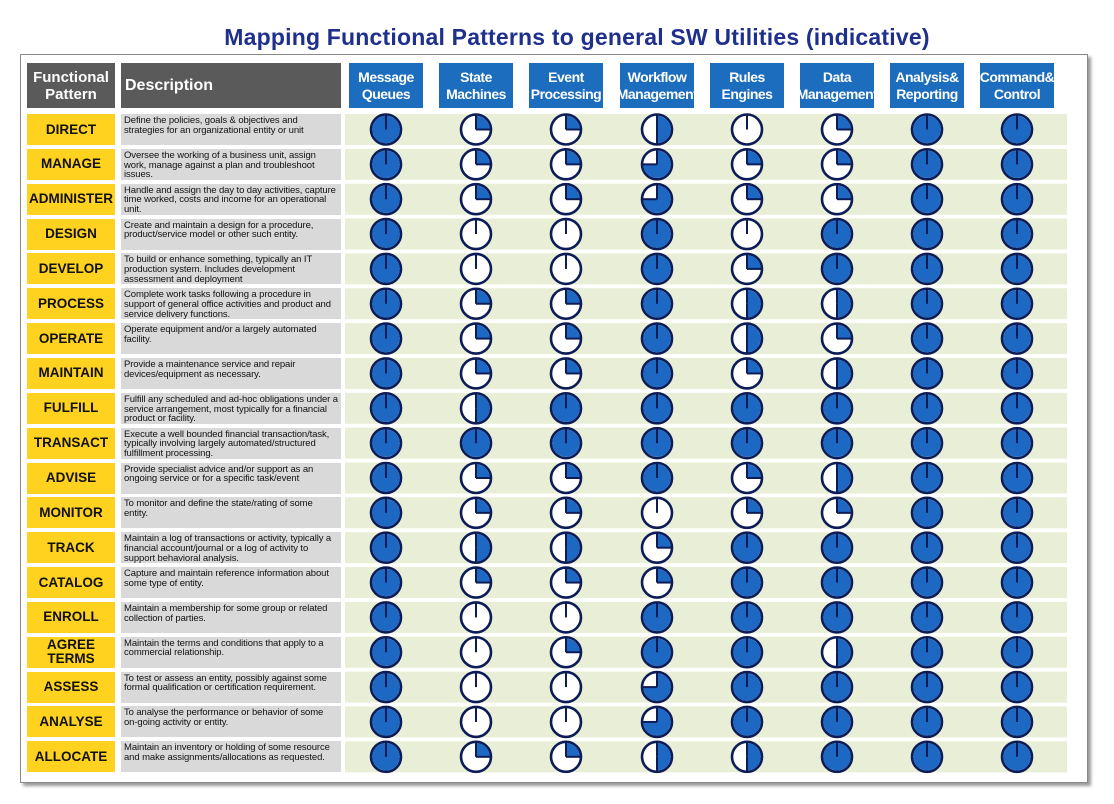  I want to click on pattern-label: TRACK, so click(71, 548).